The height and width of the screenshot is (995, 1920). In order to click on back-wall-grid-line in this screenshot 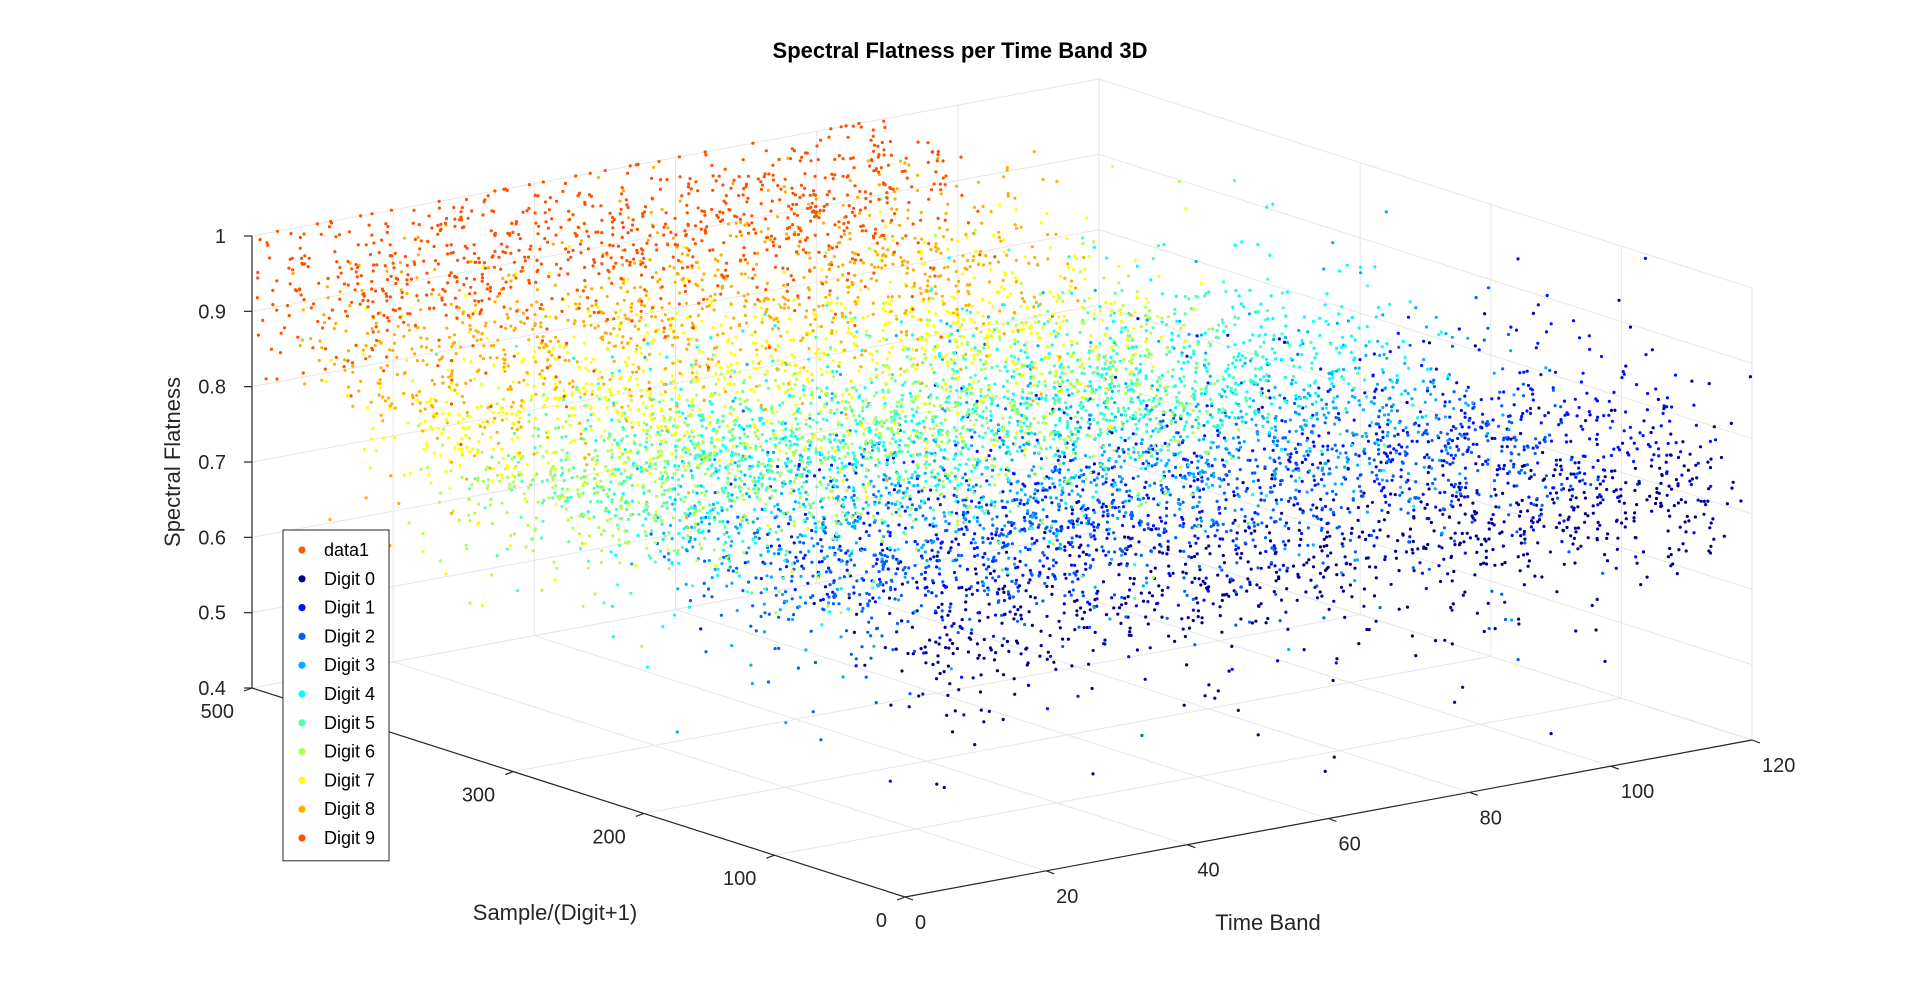, I will do `click(675, 232)`.